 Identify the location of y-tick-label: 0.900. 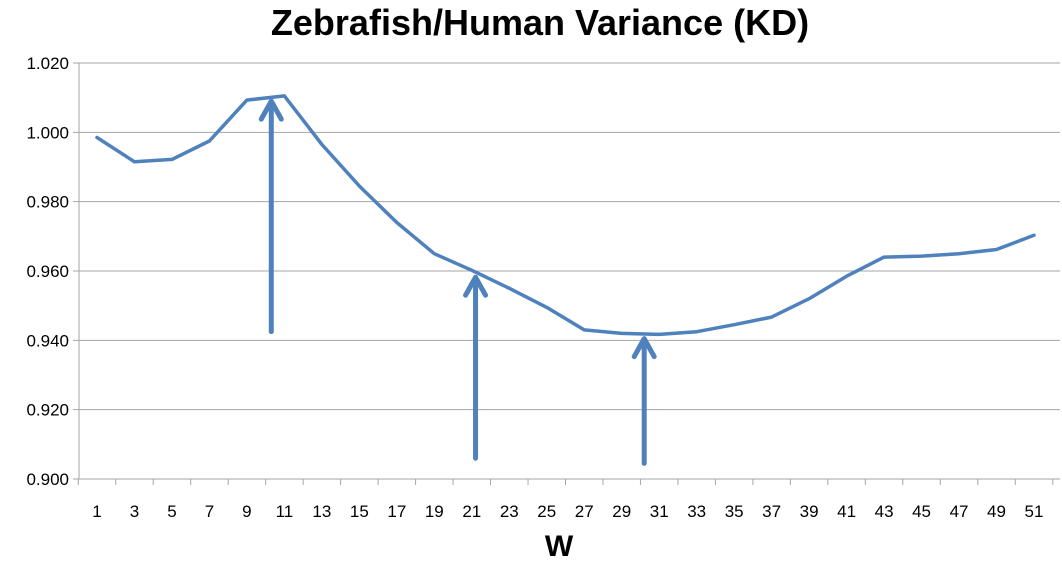
(47, 479).